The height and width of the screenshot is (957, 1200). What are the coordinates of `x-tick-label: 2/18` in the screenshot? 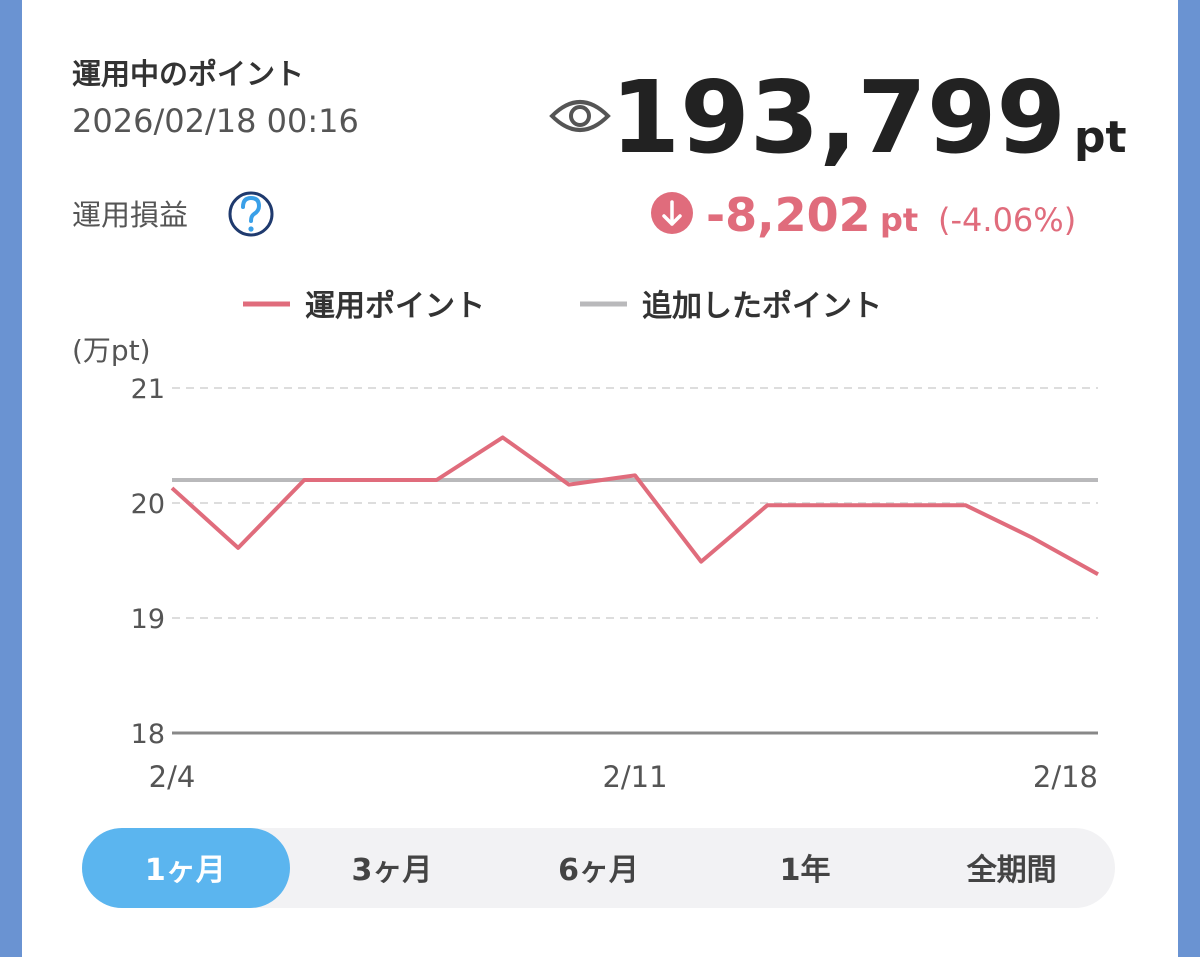 It's located at (1065, 777).